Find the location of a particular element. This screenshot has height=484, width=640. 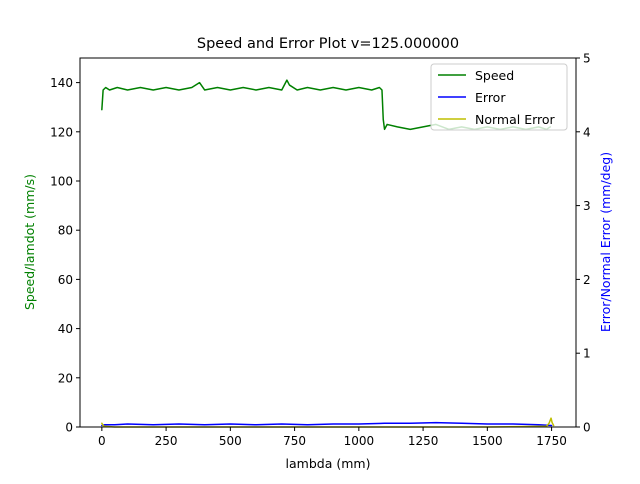

y-right-tick-label: 1 is located at coordinates (587, 354).